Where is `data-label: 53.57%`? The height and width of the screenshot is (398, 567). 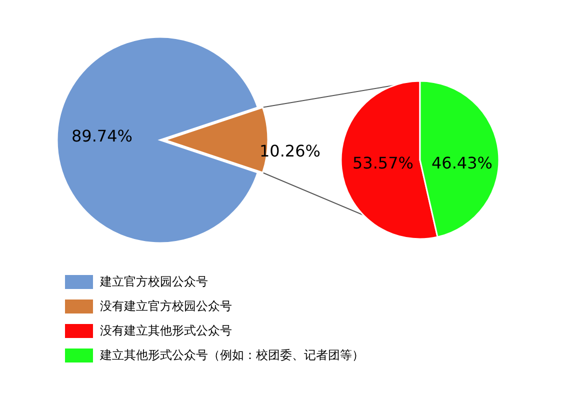 data-label: 53.57% is located at coordinates (383, 162).